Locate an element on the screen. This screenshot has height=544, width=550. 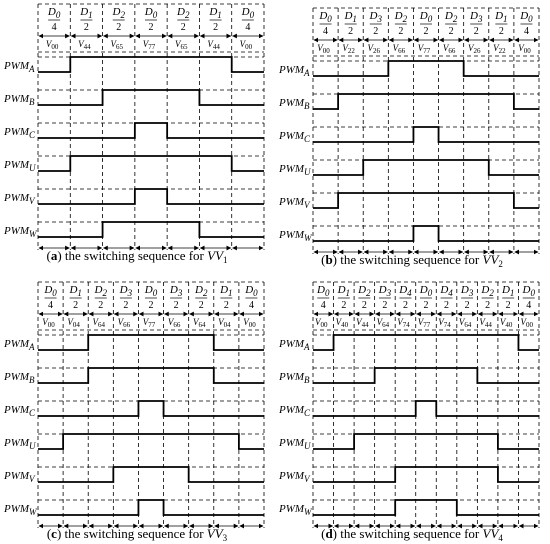
vector-subscript: 26 is located at coordinates (477, 51).